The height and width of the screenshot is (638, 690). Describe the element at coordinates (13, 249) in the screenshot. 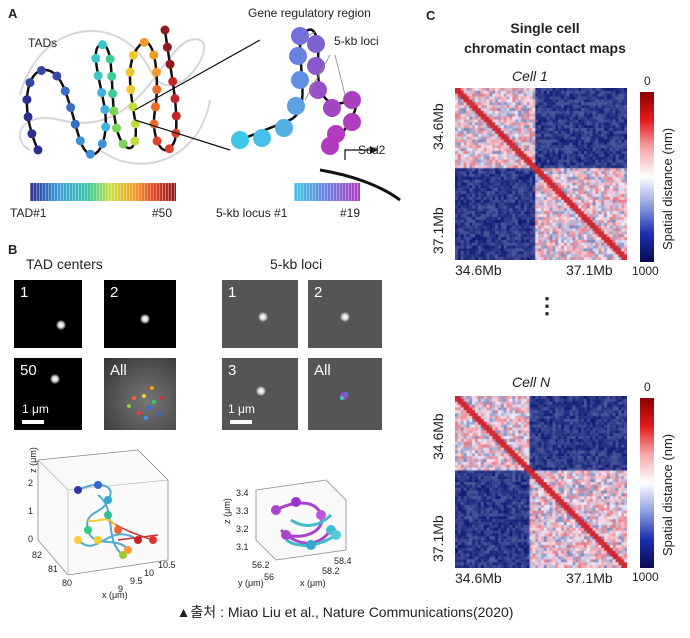

I see `panel-b-letter: B` at that location.